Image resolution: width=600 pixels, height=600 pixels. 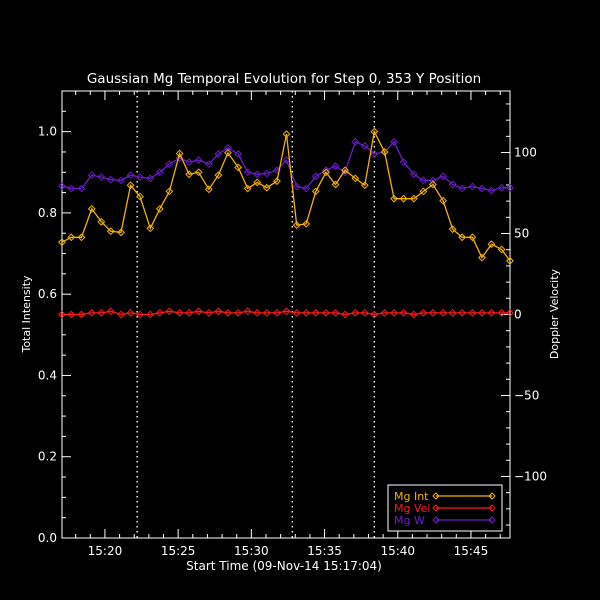 I want to click on legend-label: Mg Int, so click(x=411, y=496).